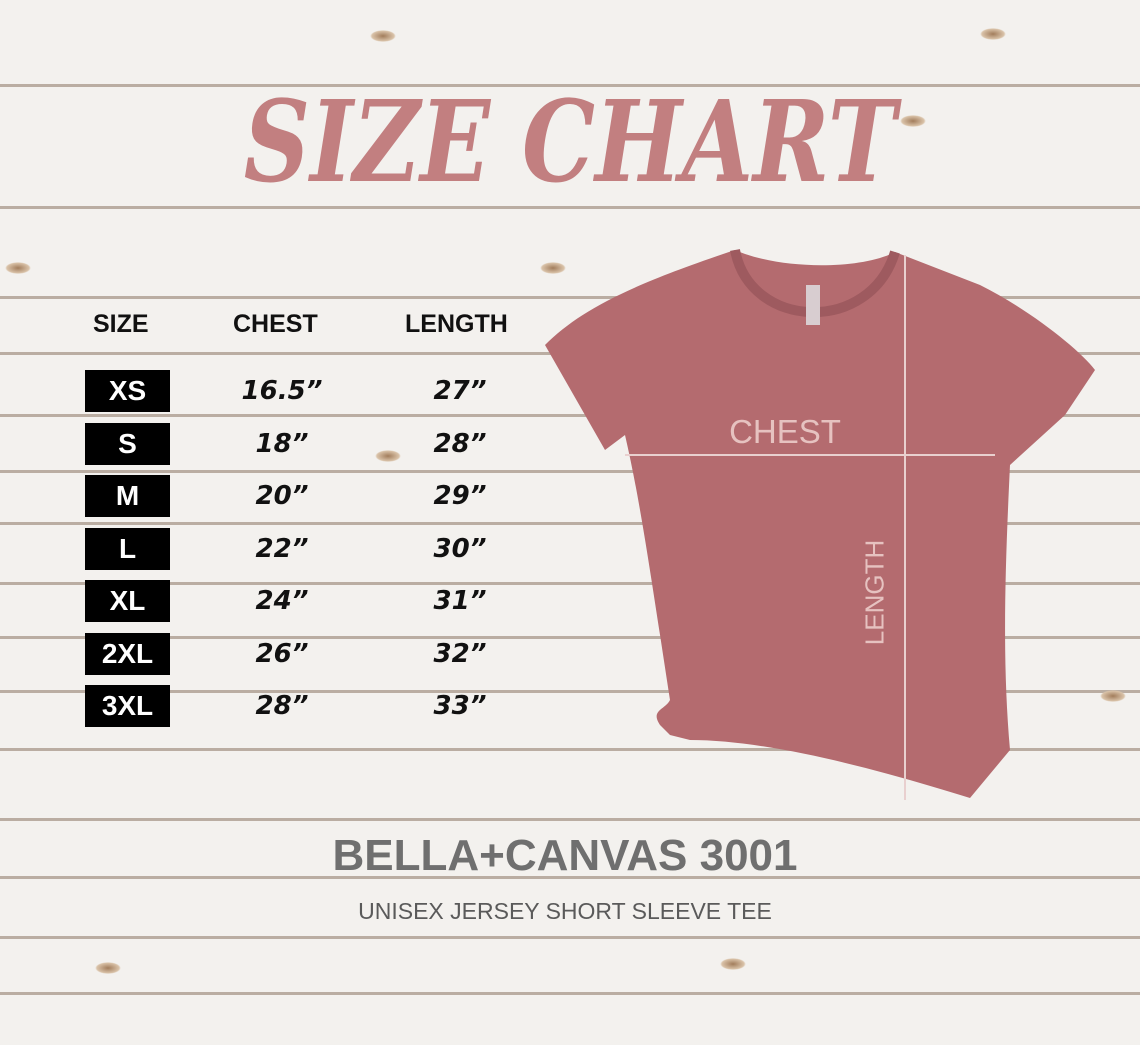 This screenshot has width=1140, height=1045. Describe the element at coordinates (460, 653) in the screenshot. I see `length-value: 32”` at that location.